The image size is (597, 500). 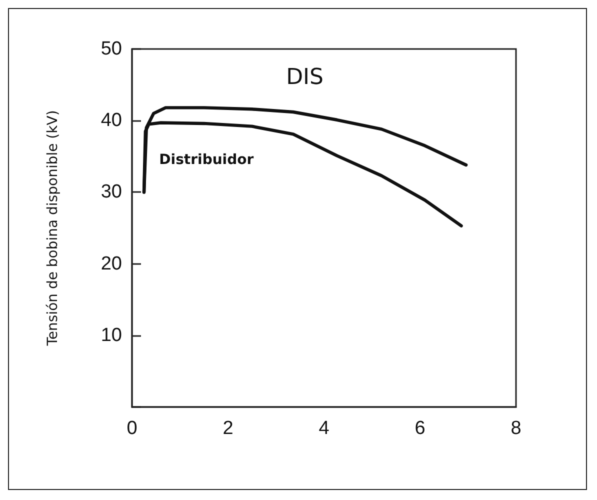 I want to click on y-tick-label: 10, so click(x=111, y=335).